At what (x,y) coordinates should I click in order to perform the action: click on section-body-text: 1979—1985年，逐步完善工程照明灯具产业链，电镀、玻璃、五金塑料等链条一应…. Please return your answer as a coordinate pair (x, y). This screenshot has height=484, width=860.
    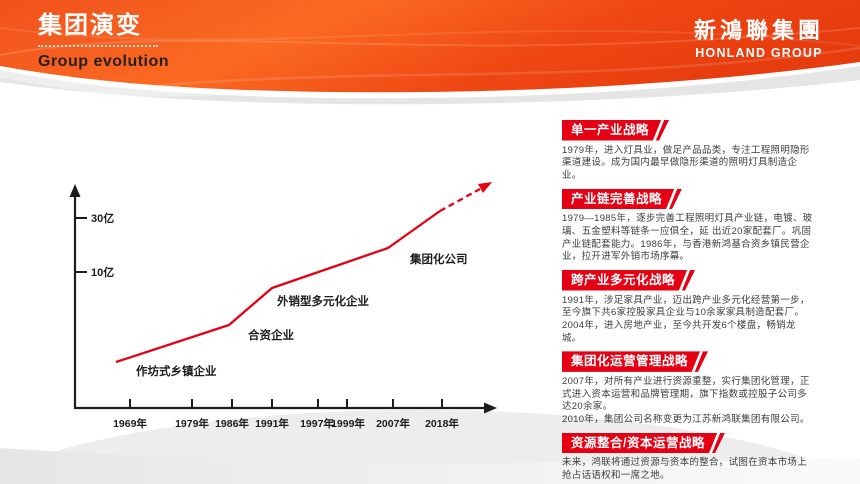
    Looking at the image, I should click on (687, 238).